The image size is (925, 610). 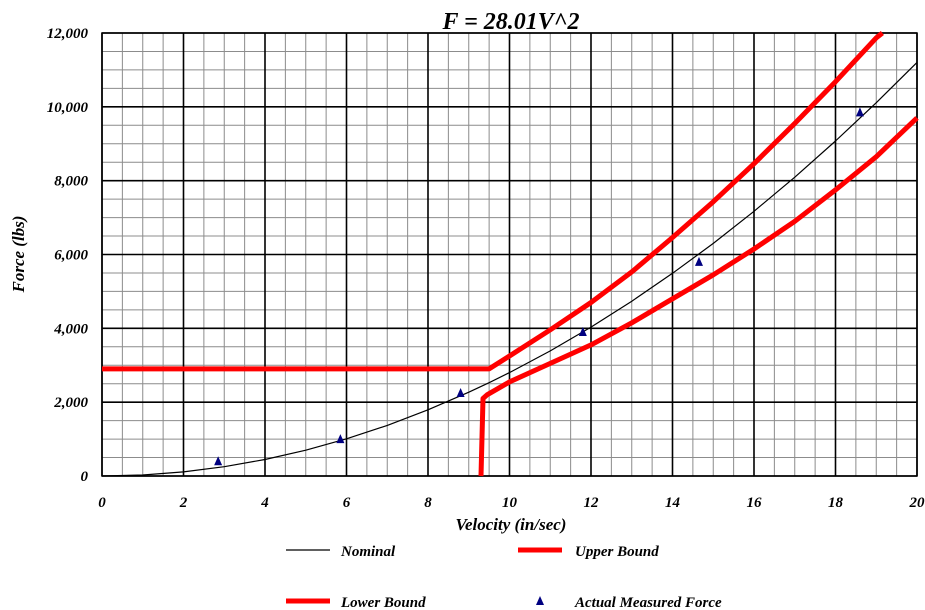 I want to click on x-tick-label: 2, so click(x=183, y=503).